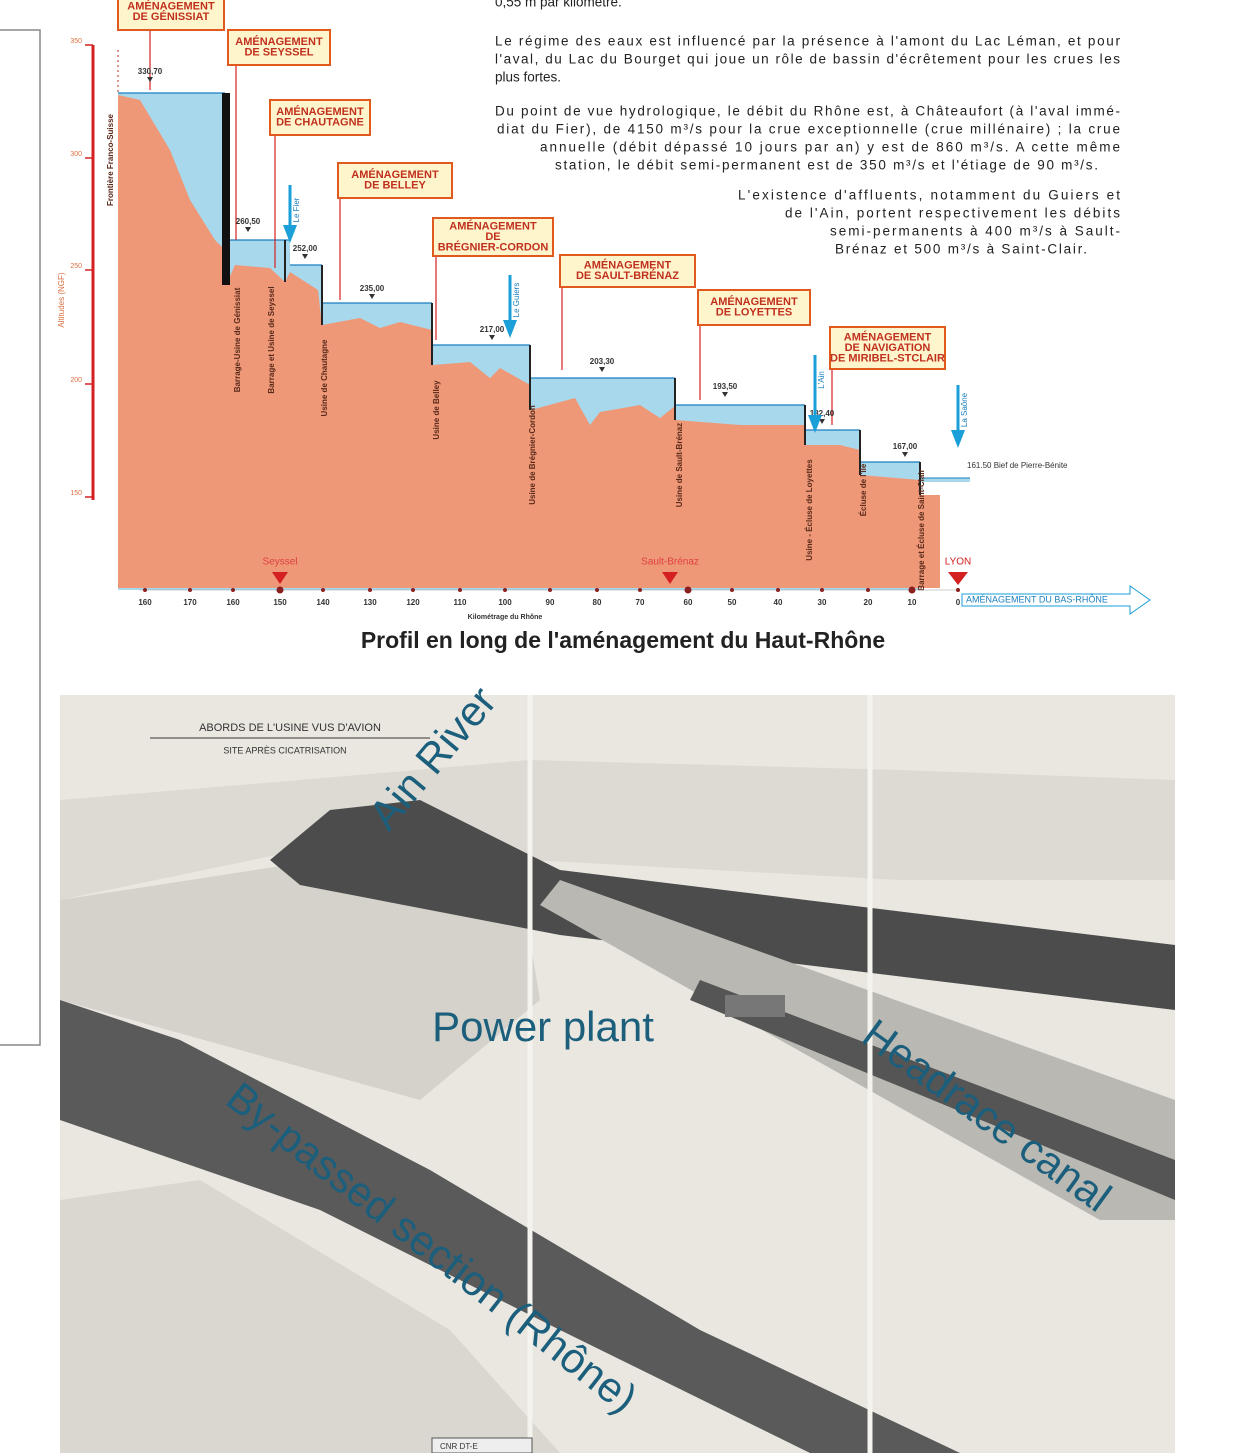 This screenshot has height=1453, width=1233. Describe the element at coordinates (543, 1026) in the screenshot. I see `annotation: Power plant` at that location.